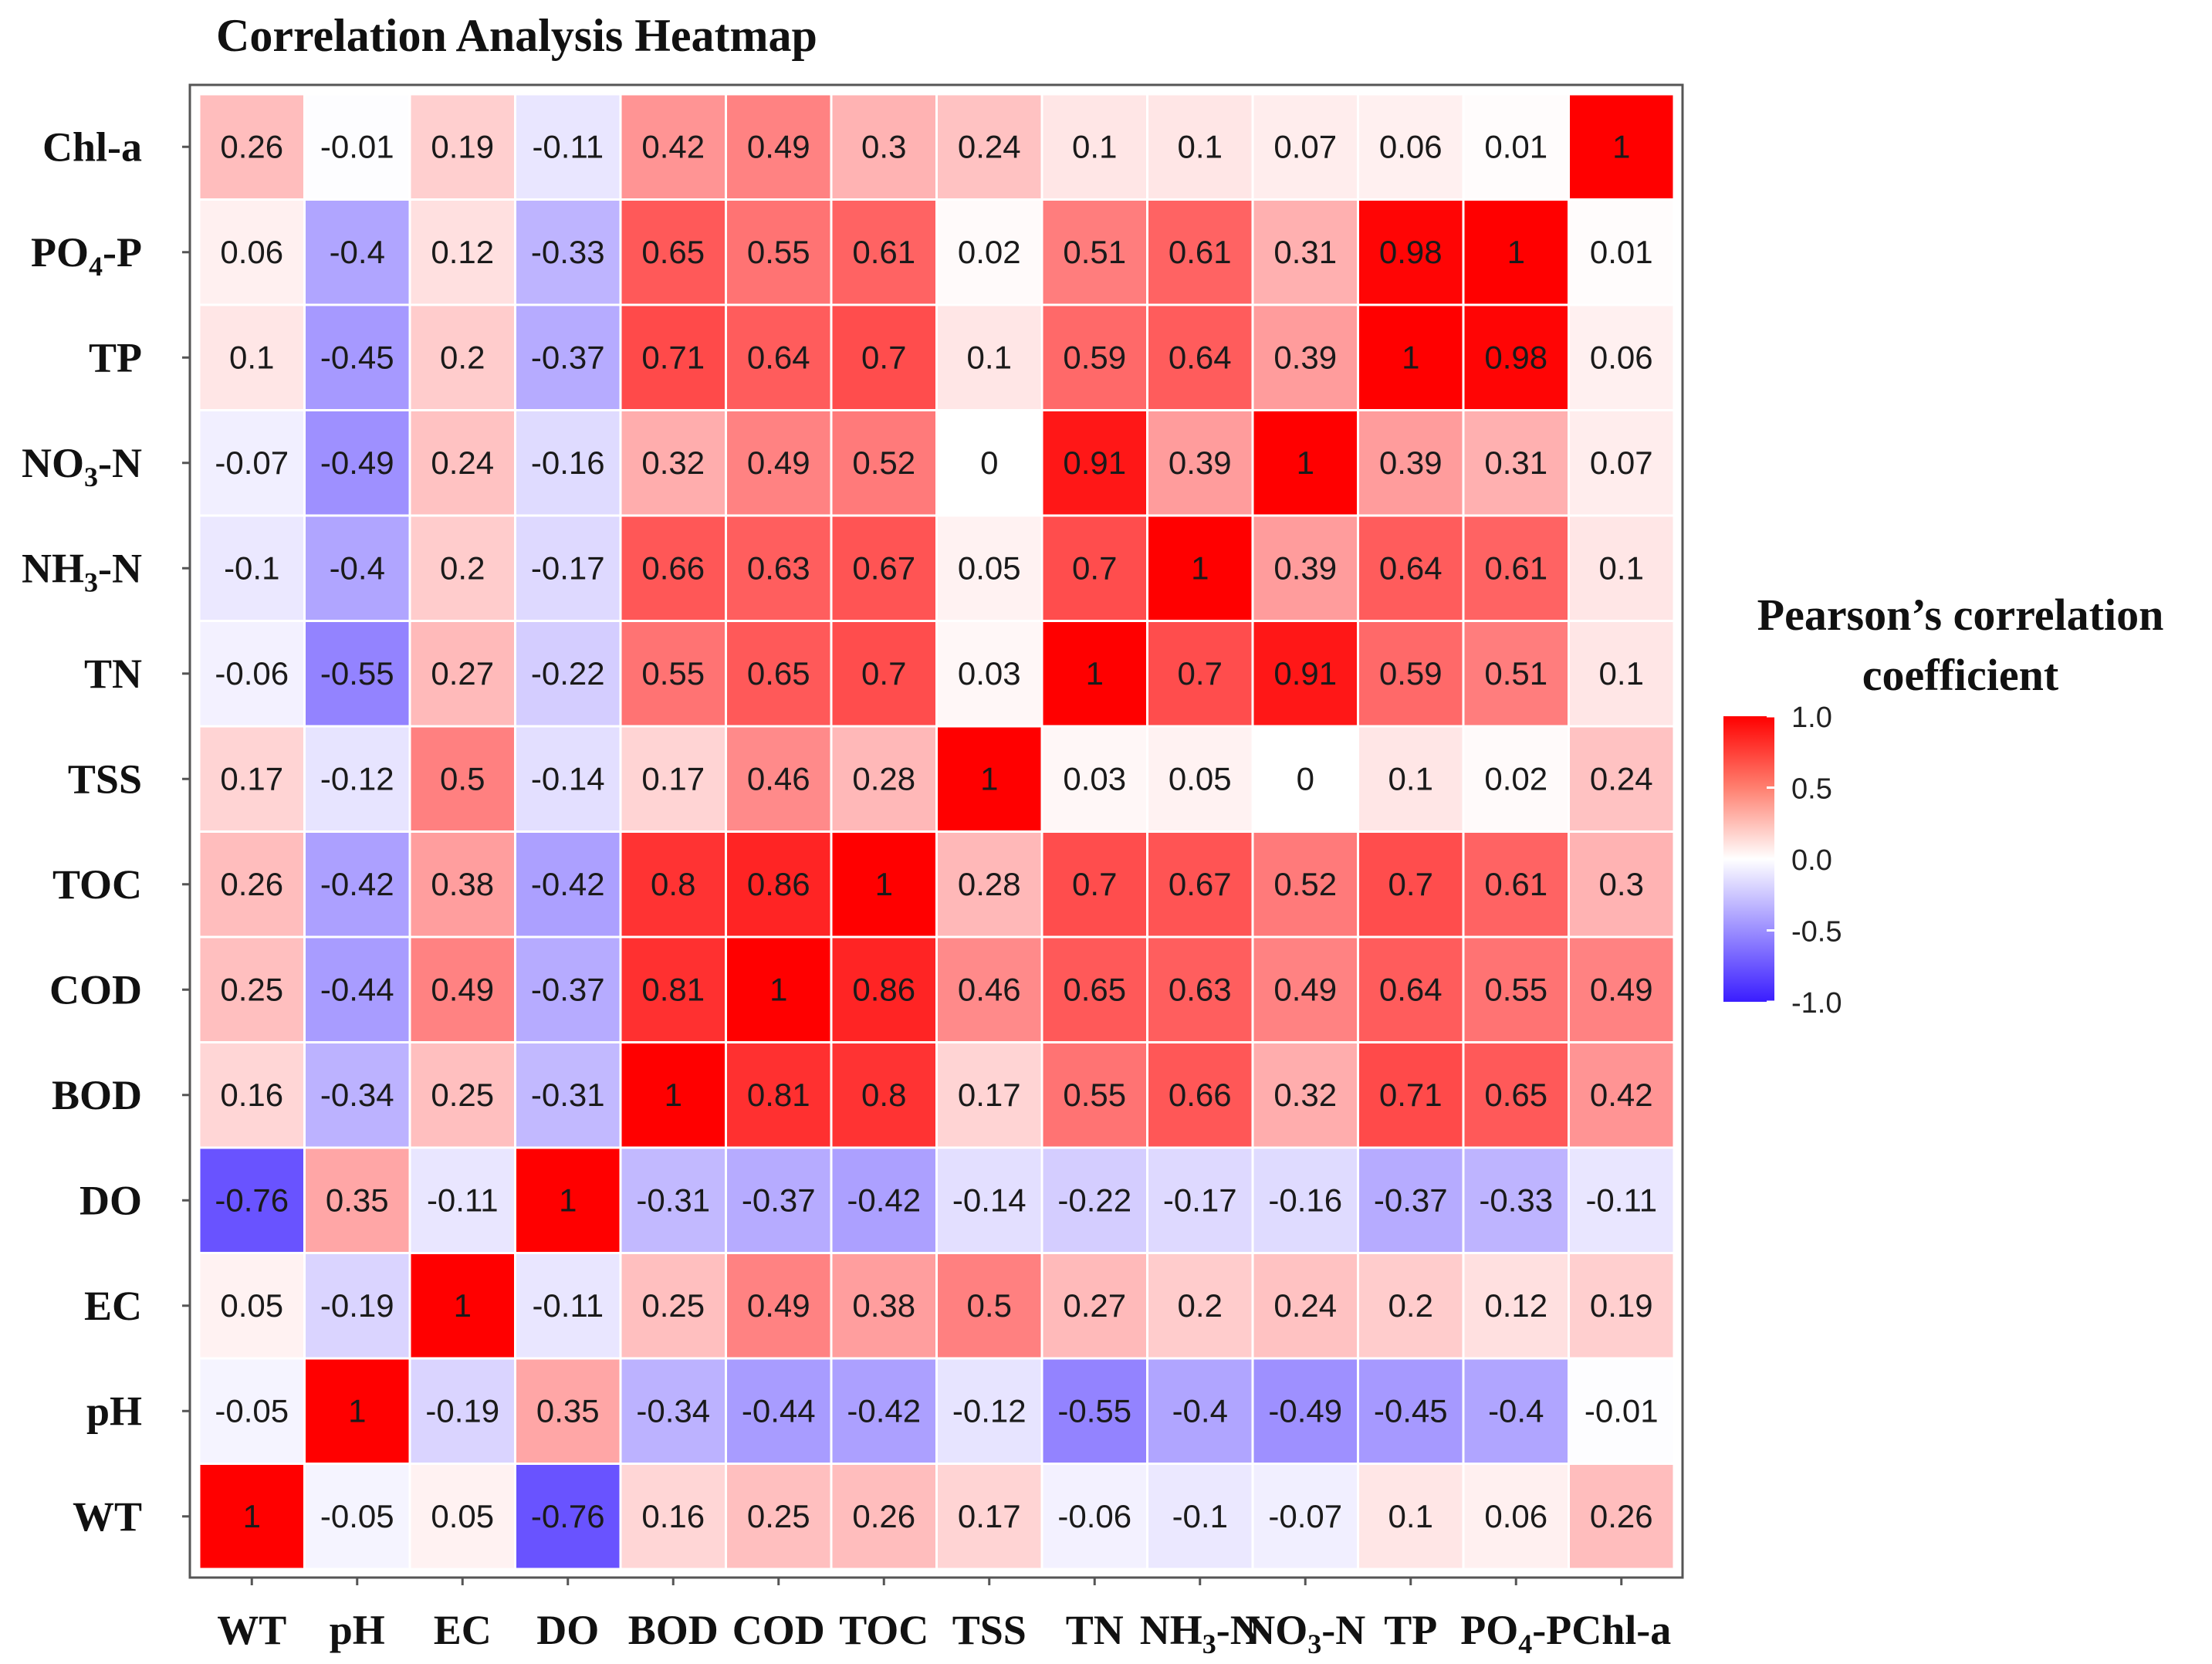  I want to click on legend-tick-label: 0.5, so click(1811, 789).